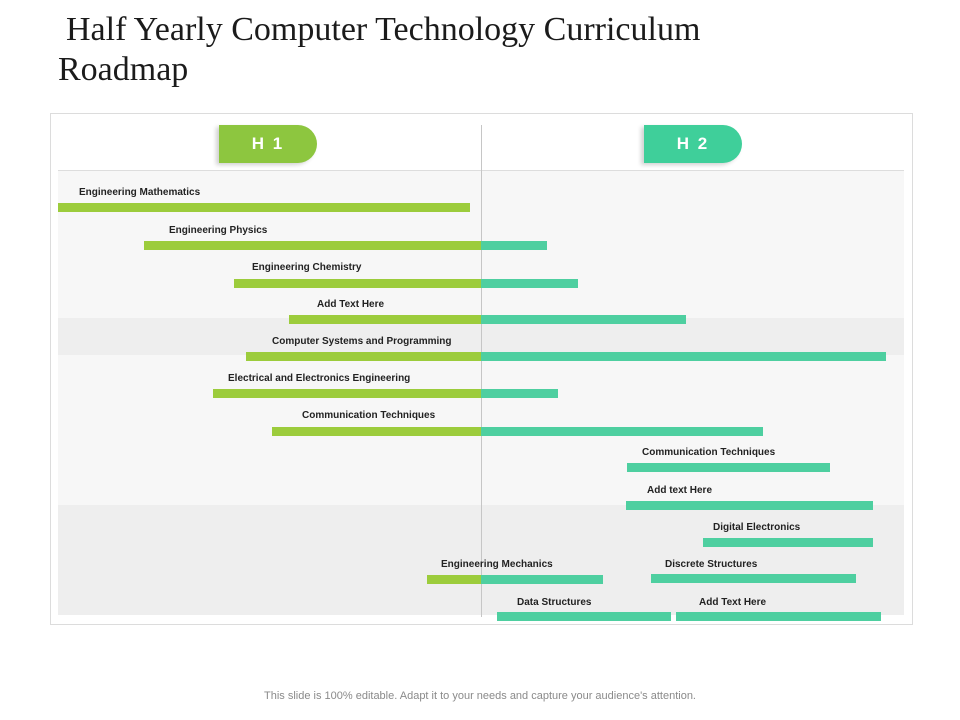  What do you see at coordinates (693, 144) in the screenshot?
I see `h2-badge: H 2` at bounding box center [693, 144].